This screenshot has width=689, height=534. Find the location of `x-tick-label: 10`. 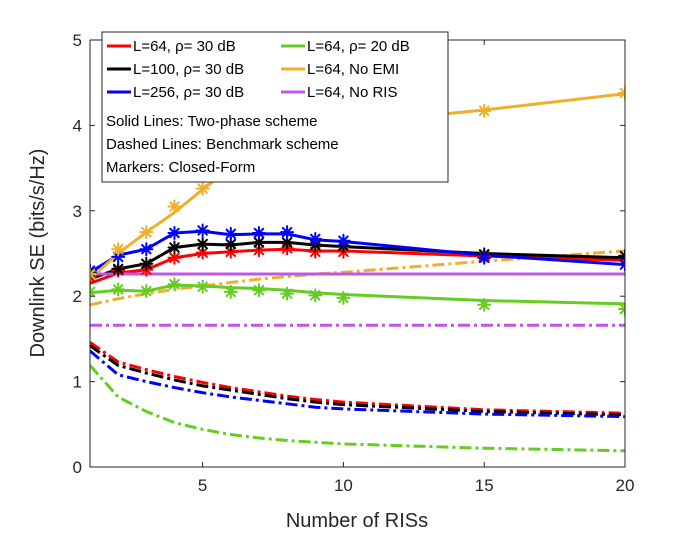

x-tick-label: 10 is located at coordinates (343, 485).